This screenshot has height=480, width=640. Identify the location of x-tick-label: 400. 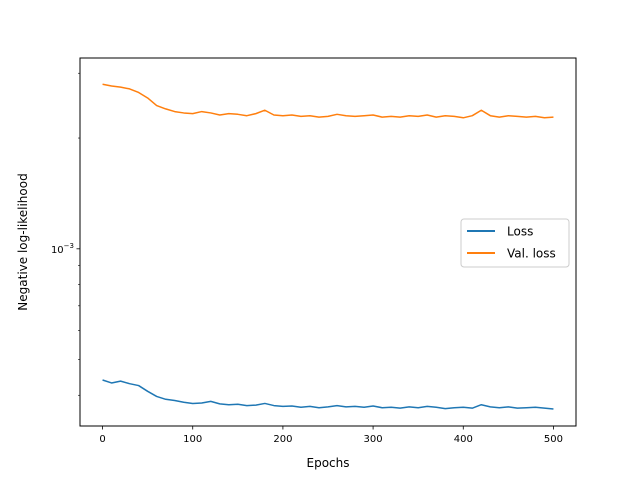
(463, 439).